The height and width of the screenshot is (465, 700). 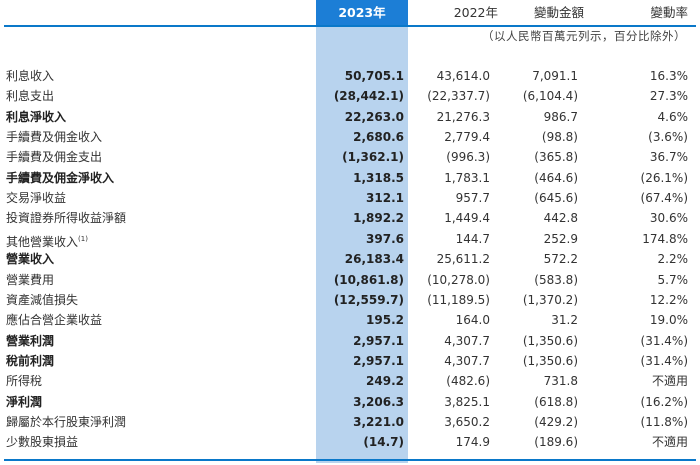 I want to click on row-label: 淨利潤, so click(x=24, y=402).